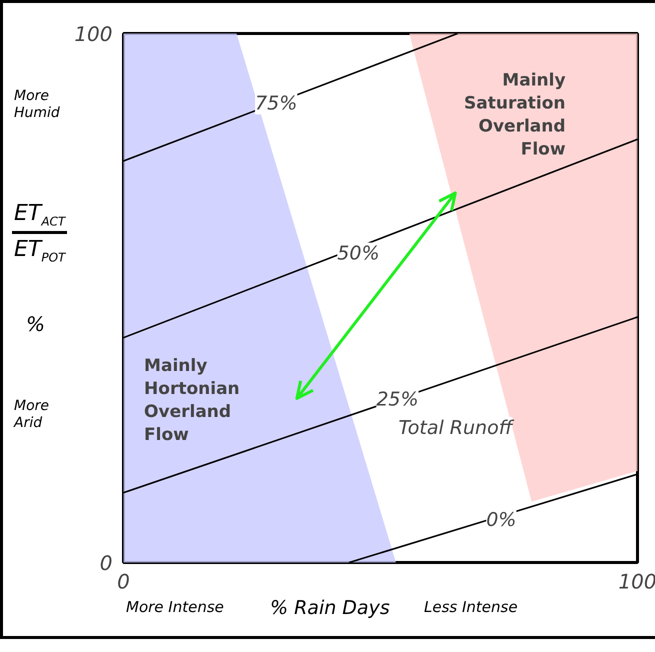  Describe the element at coordinates (358, 253) in the screenshot. I see `annotation: 50%` at that location.